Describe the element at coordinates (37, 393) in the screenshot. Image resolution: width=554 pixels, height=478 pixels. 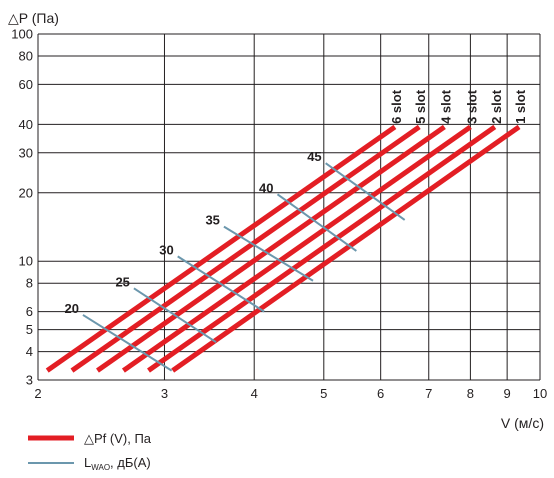
I see `x-tick-label: 2` at that location.